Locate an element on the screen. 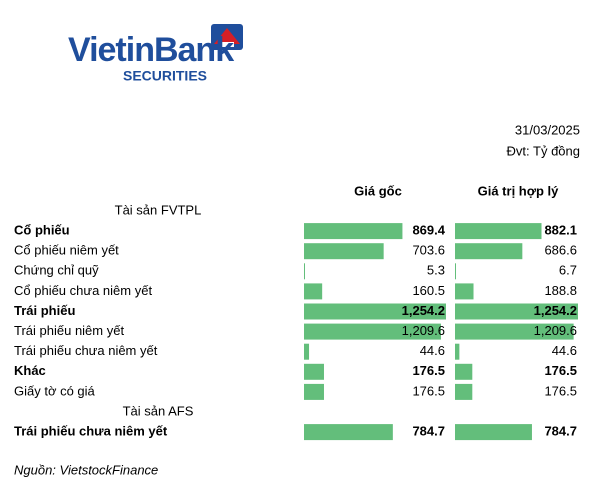  column-header: Giá trị hợp lý is located at coordinates (519, 190).